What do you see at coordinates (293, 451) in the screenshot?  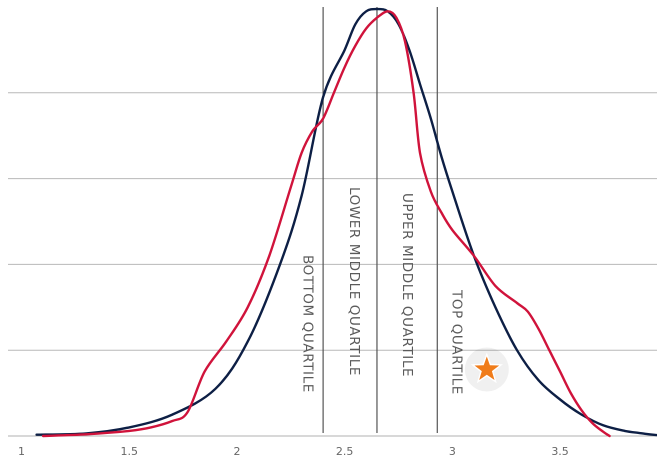 I see `tick-layer: 1 1.5 2 2.5 3 3.5` at bounding box center [293, 451].